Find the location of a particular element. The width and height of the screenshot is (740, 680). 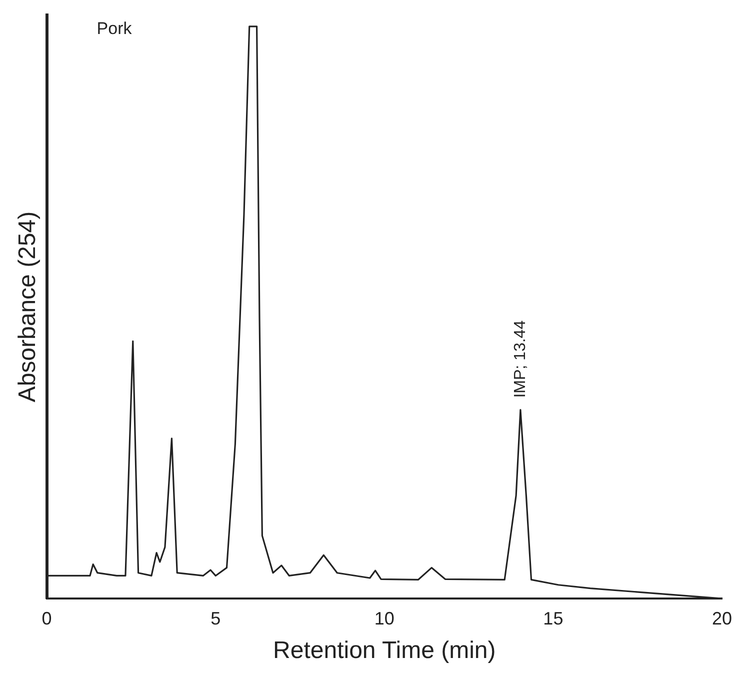

x-tick-label: 15 is located at coordinates (553, 618).